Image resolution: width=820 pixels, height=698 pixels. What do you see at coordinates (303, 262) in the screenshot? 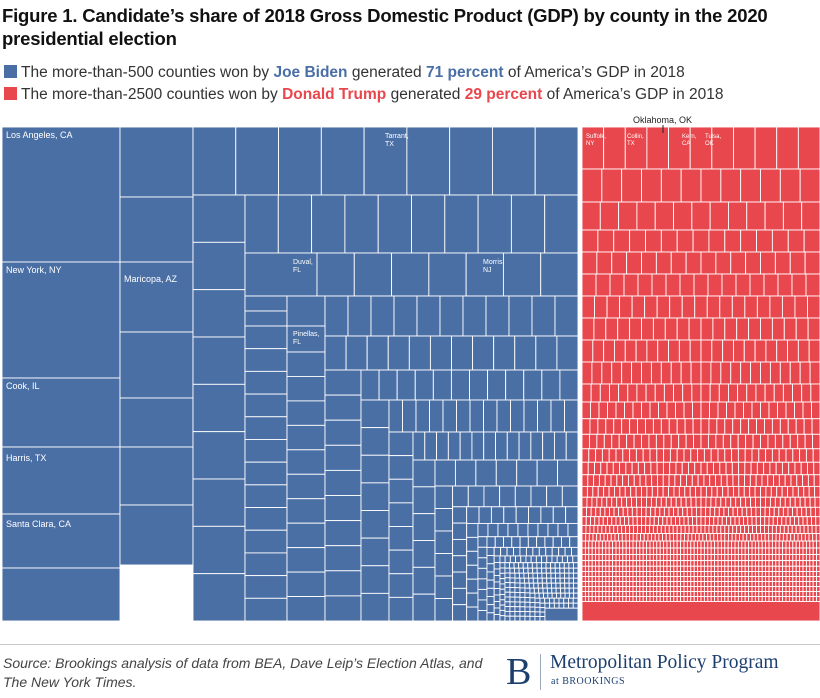
I see `county-label: Duval,` at bounding box center [303, 262].